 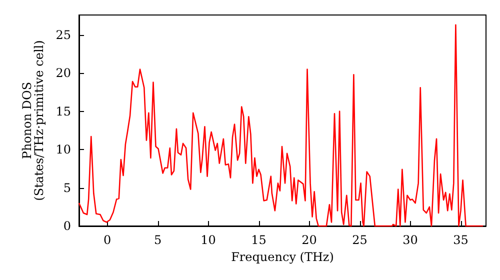 I want to click on y-tick-label: 25, so click(x=63, y=35).